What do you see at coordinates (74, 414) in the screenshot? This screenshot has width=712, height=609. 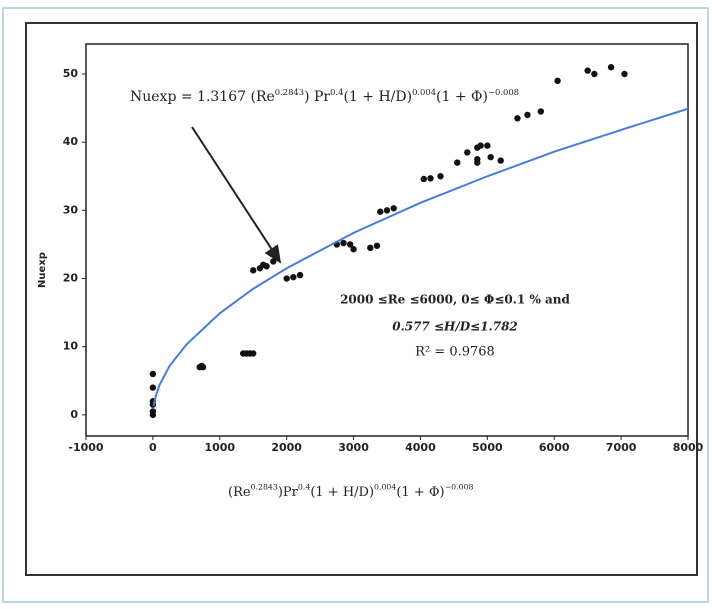 I see `y-tick-label: 0` at bounding box center [74, 414].